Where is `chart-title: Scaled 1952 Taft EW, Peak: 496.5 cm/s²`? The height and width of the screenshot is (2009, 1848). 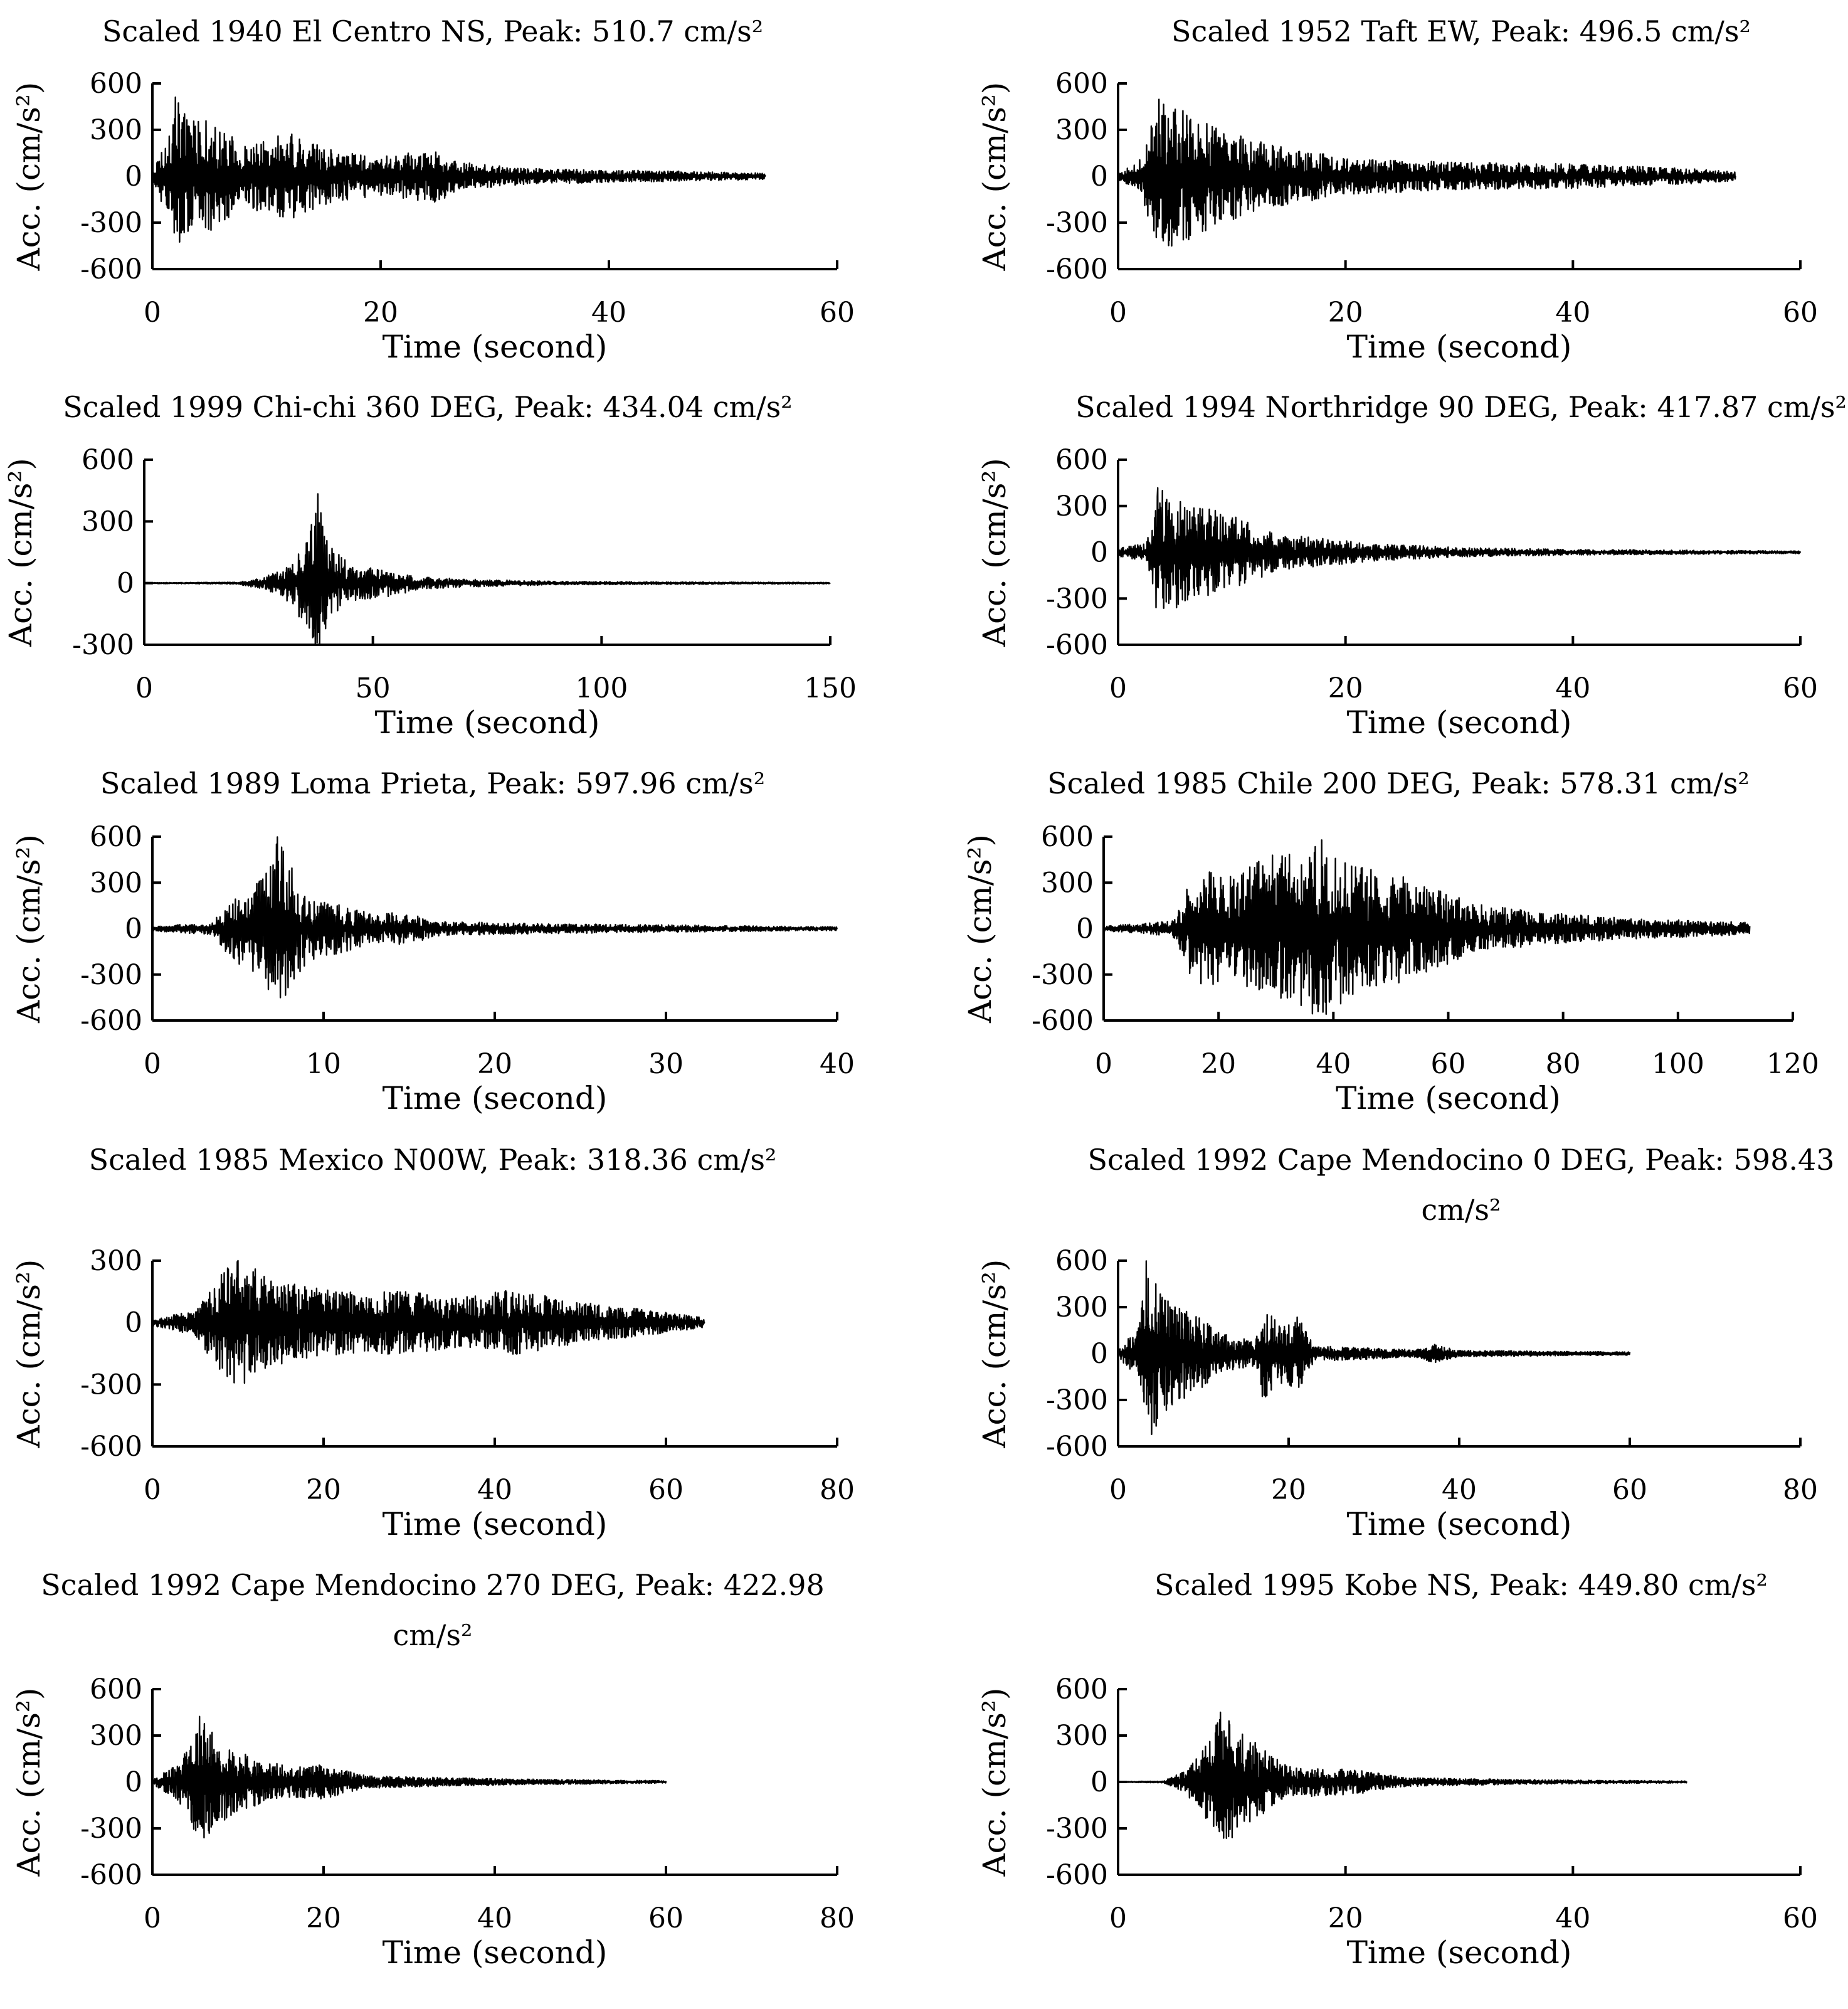 chart-title: Scaled 1952 Taft EW, Peak: 496.5 cm/s² is located at coordinates (1461, 31).